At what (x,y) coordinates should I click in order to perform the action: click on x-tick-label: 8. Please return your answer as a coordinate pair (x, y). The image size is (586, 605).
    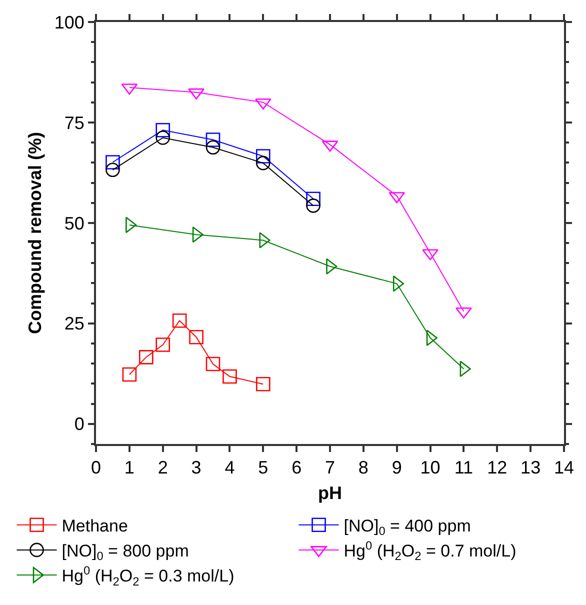
    Looking at the image, I should click on (363, 468).